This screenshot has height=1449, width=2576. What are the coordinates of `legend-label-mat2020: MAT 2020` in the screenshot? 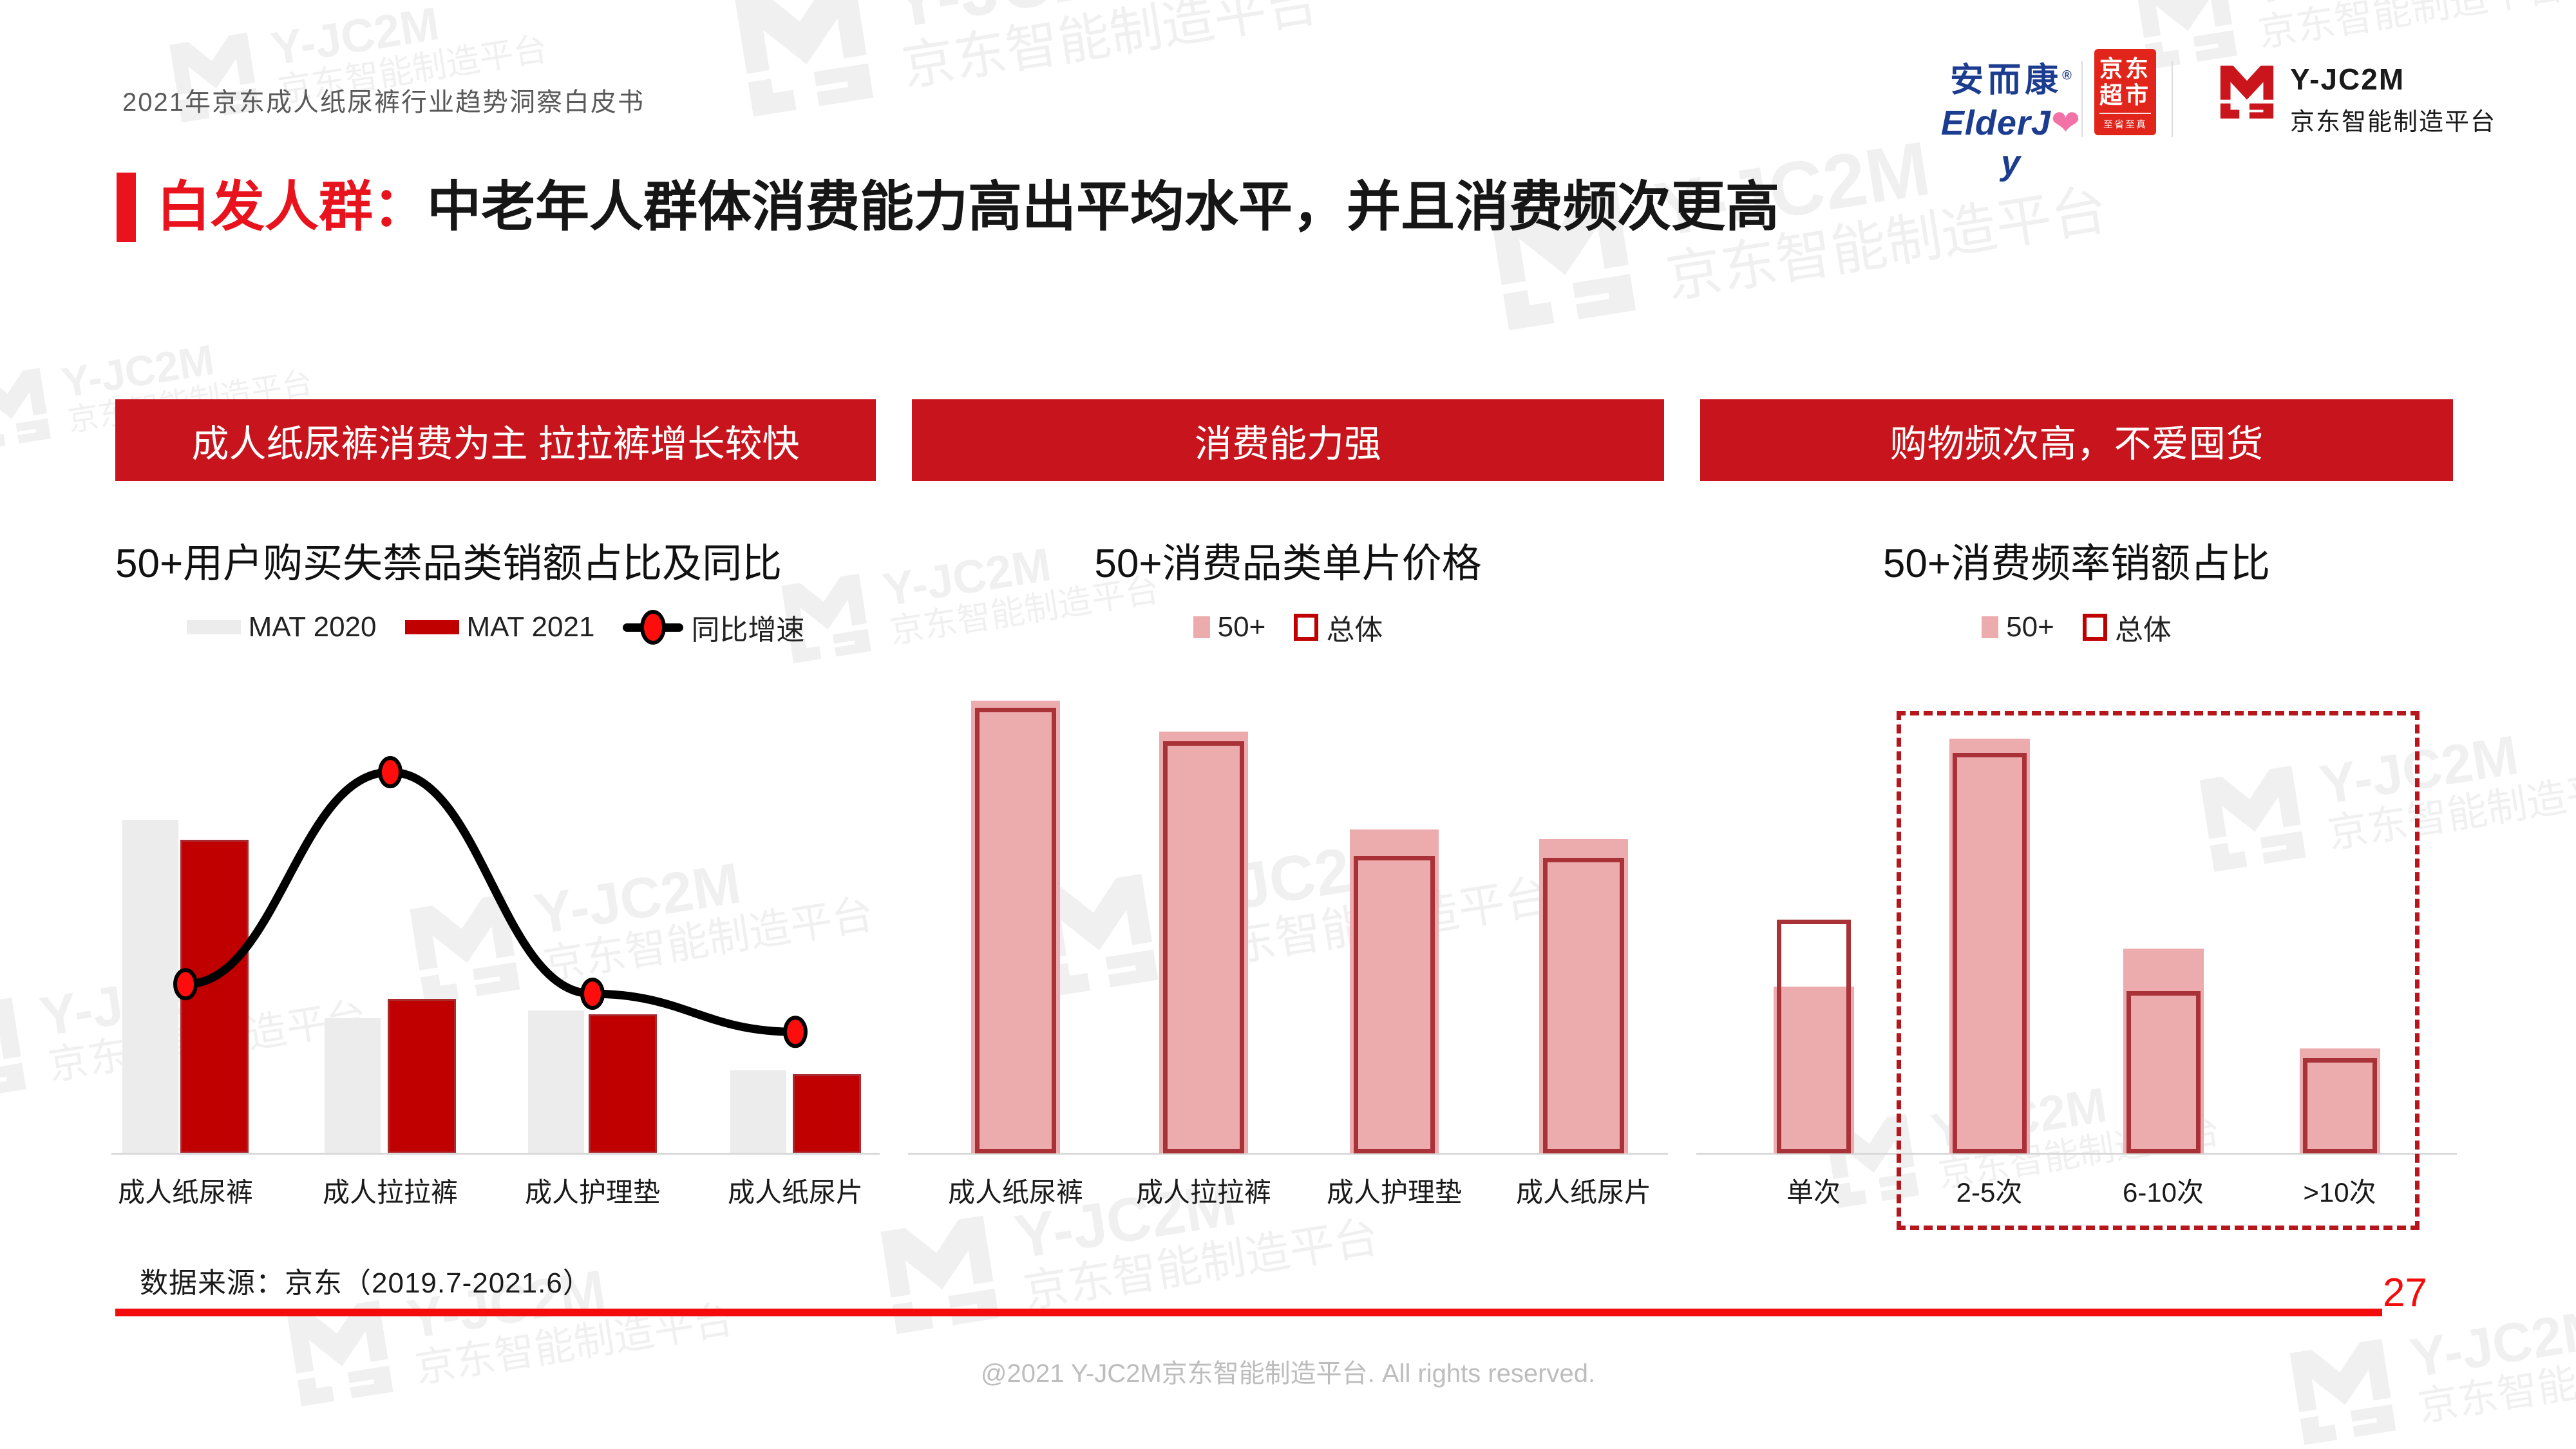 It's located at (312, 627).